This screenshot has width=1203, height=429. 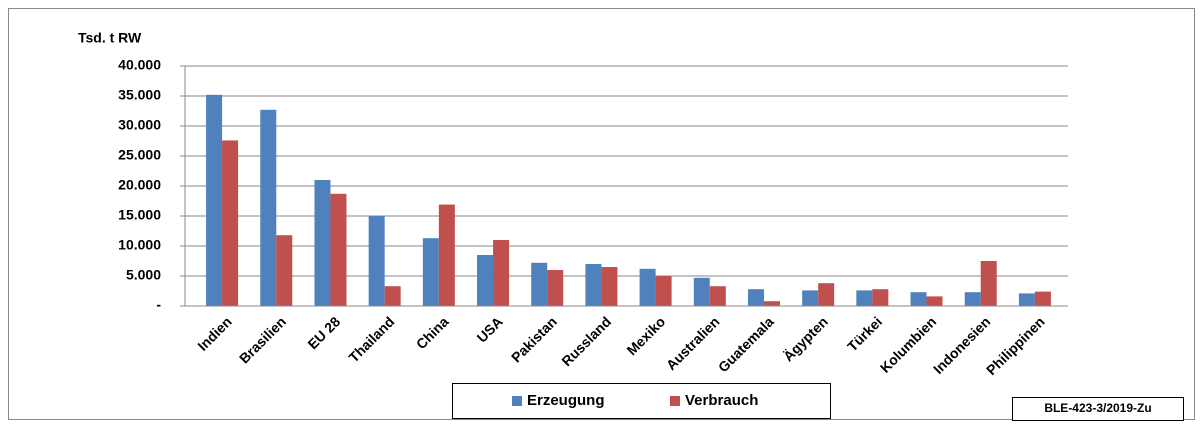 I want to click on y-tick-label: 10.000, so click(x=139, y=245).